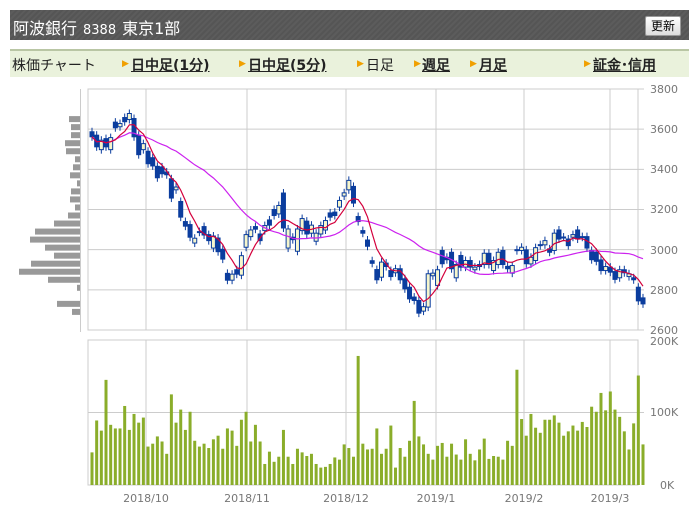 The image size is (699, 531). Describe the element at coordinates (100, 30) in the screenshot. I see `stock-code: 8388` at that location.